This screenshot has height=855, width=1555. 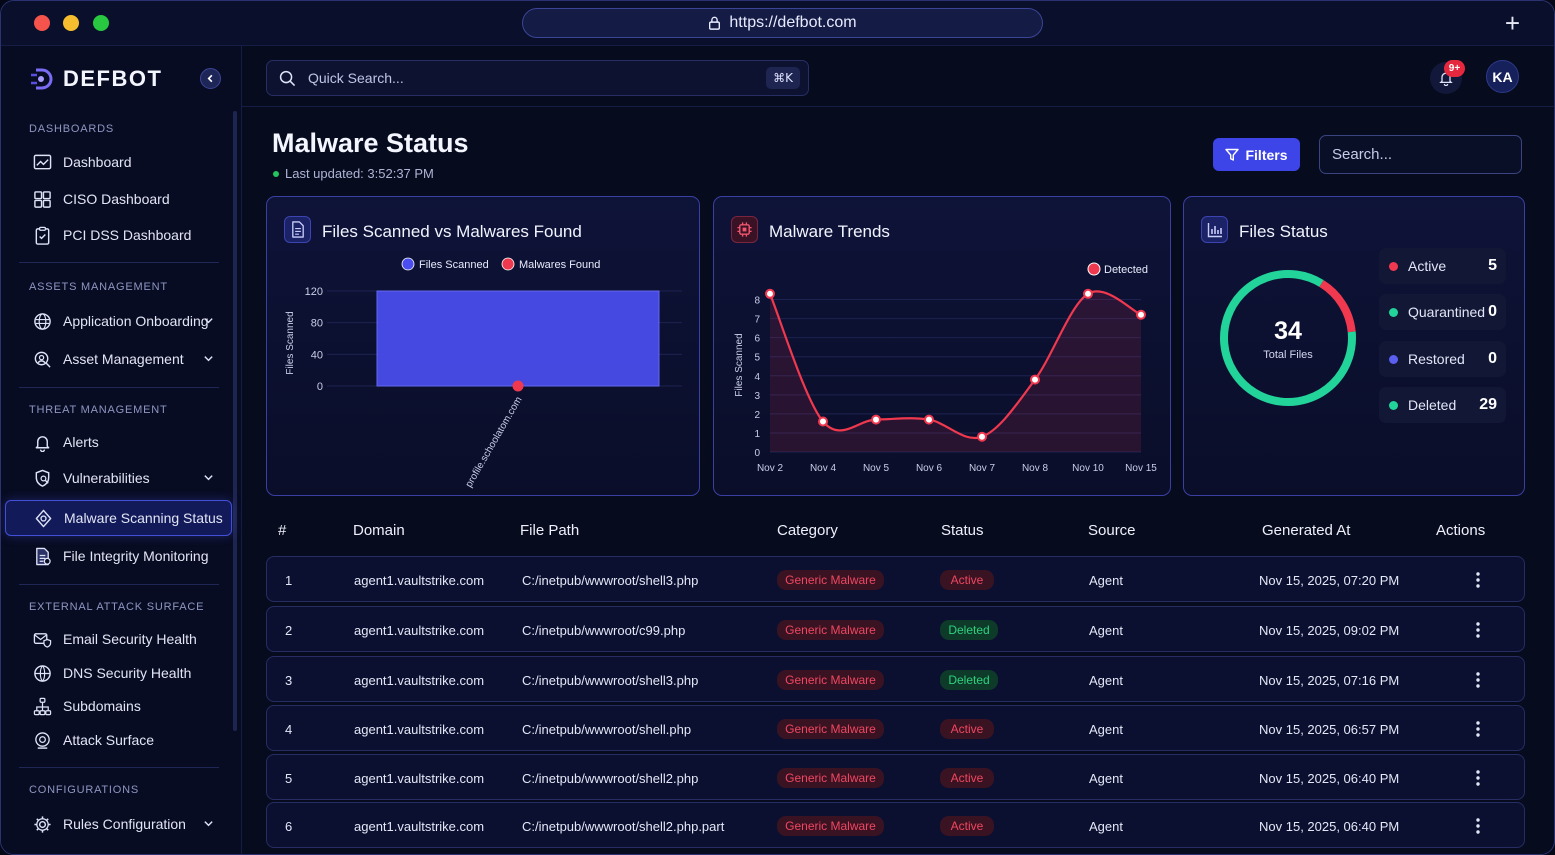 What do you see at coordinates (42, 443) in the screenshot?
I see `bell-icon` at bounding box center [42, 443].